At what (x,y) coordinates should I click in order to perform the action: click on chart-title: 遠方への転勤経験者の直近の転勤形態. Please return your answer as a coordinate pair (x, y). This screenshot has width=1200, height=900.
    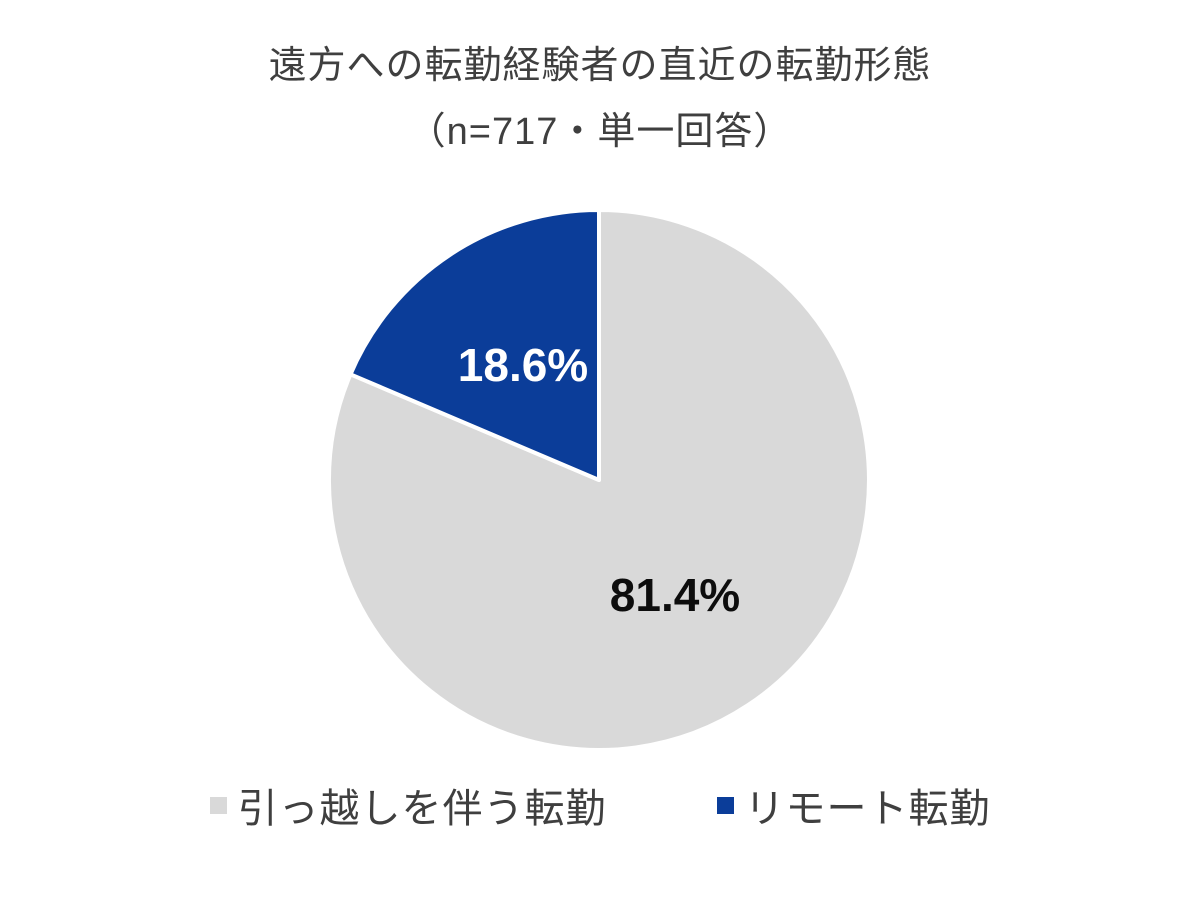
    Looking at the image, I should click on (600, 66).